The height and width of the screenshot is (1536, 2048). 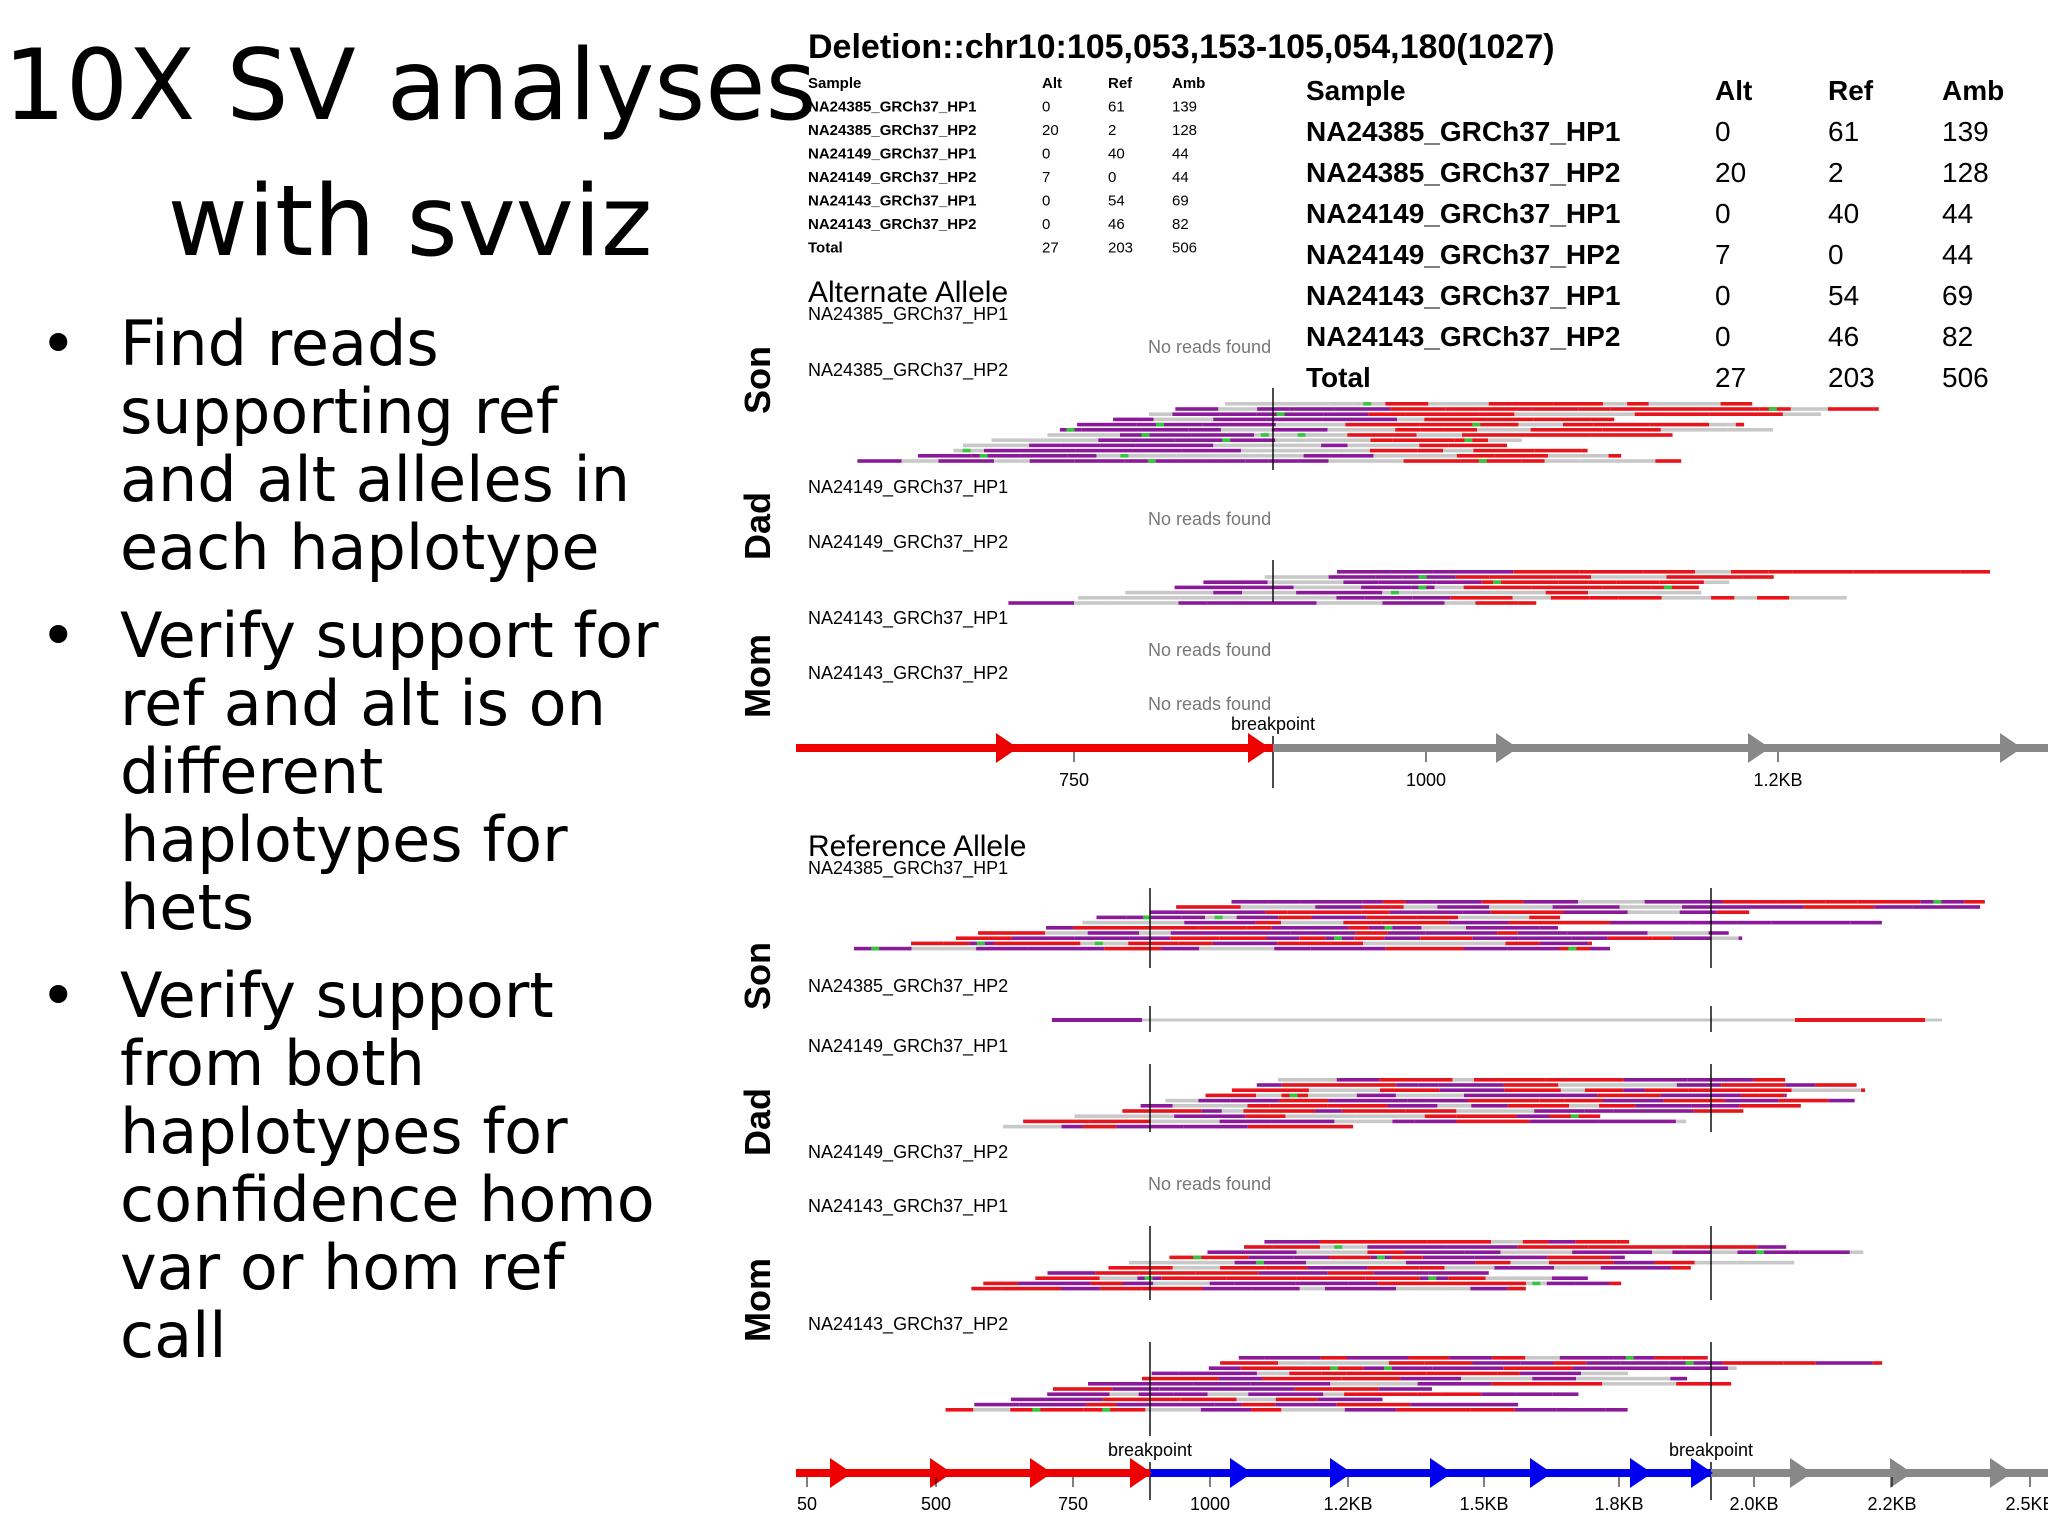 I want to click on haplotype-label: NA24143_GRCh37_HP2, so click(x=908, y=673).